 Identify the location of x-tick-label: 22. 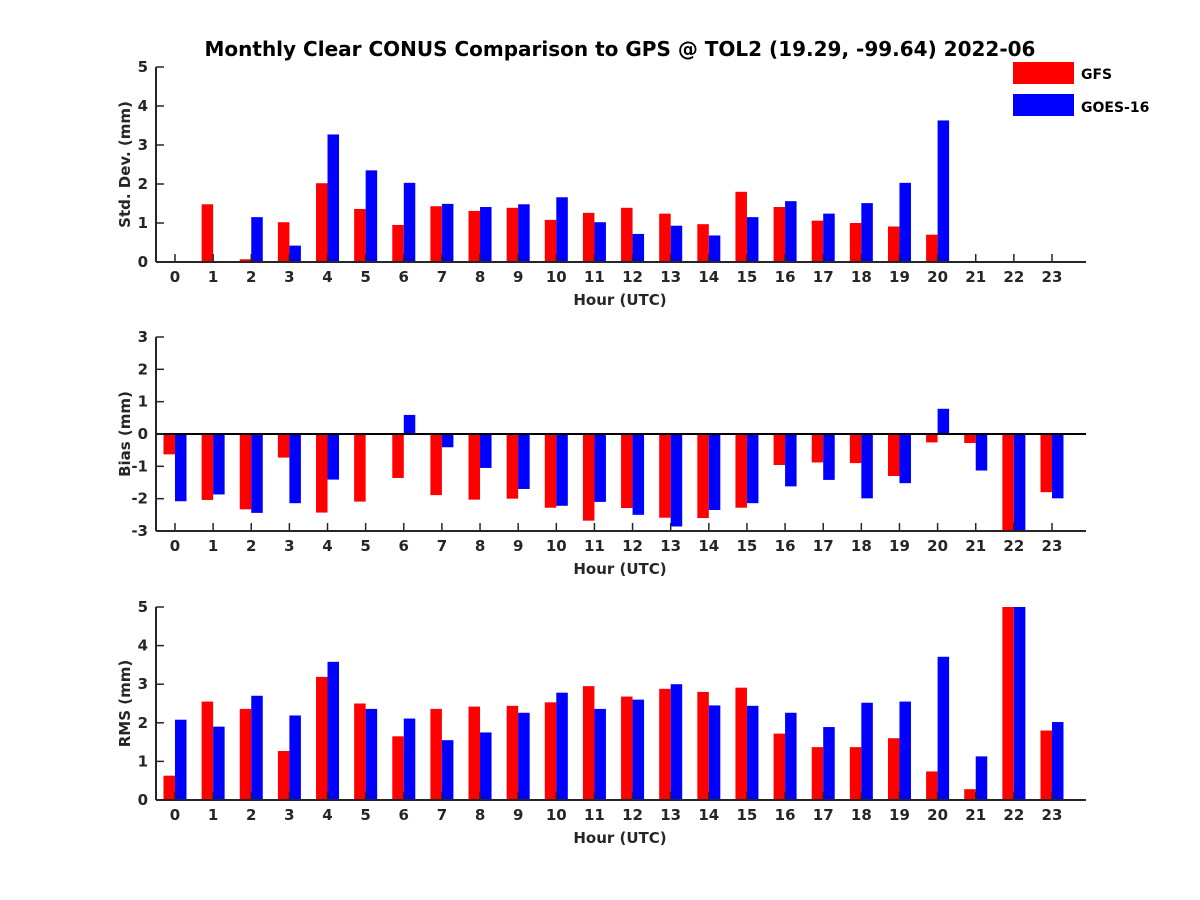
(1013, 277).